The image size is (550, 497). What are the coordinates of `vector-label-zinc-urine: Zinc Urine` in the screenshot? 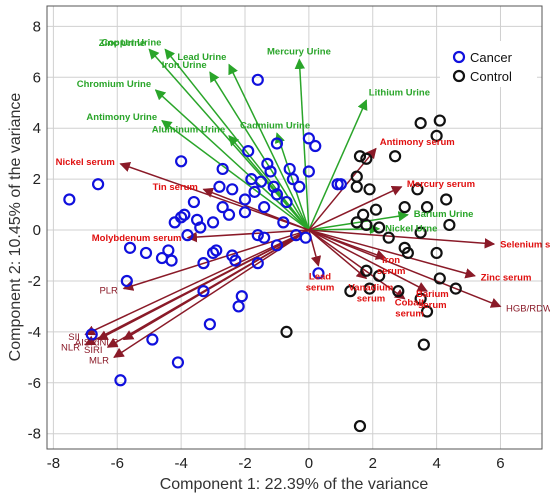 It's located at (122, 43).